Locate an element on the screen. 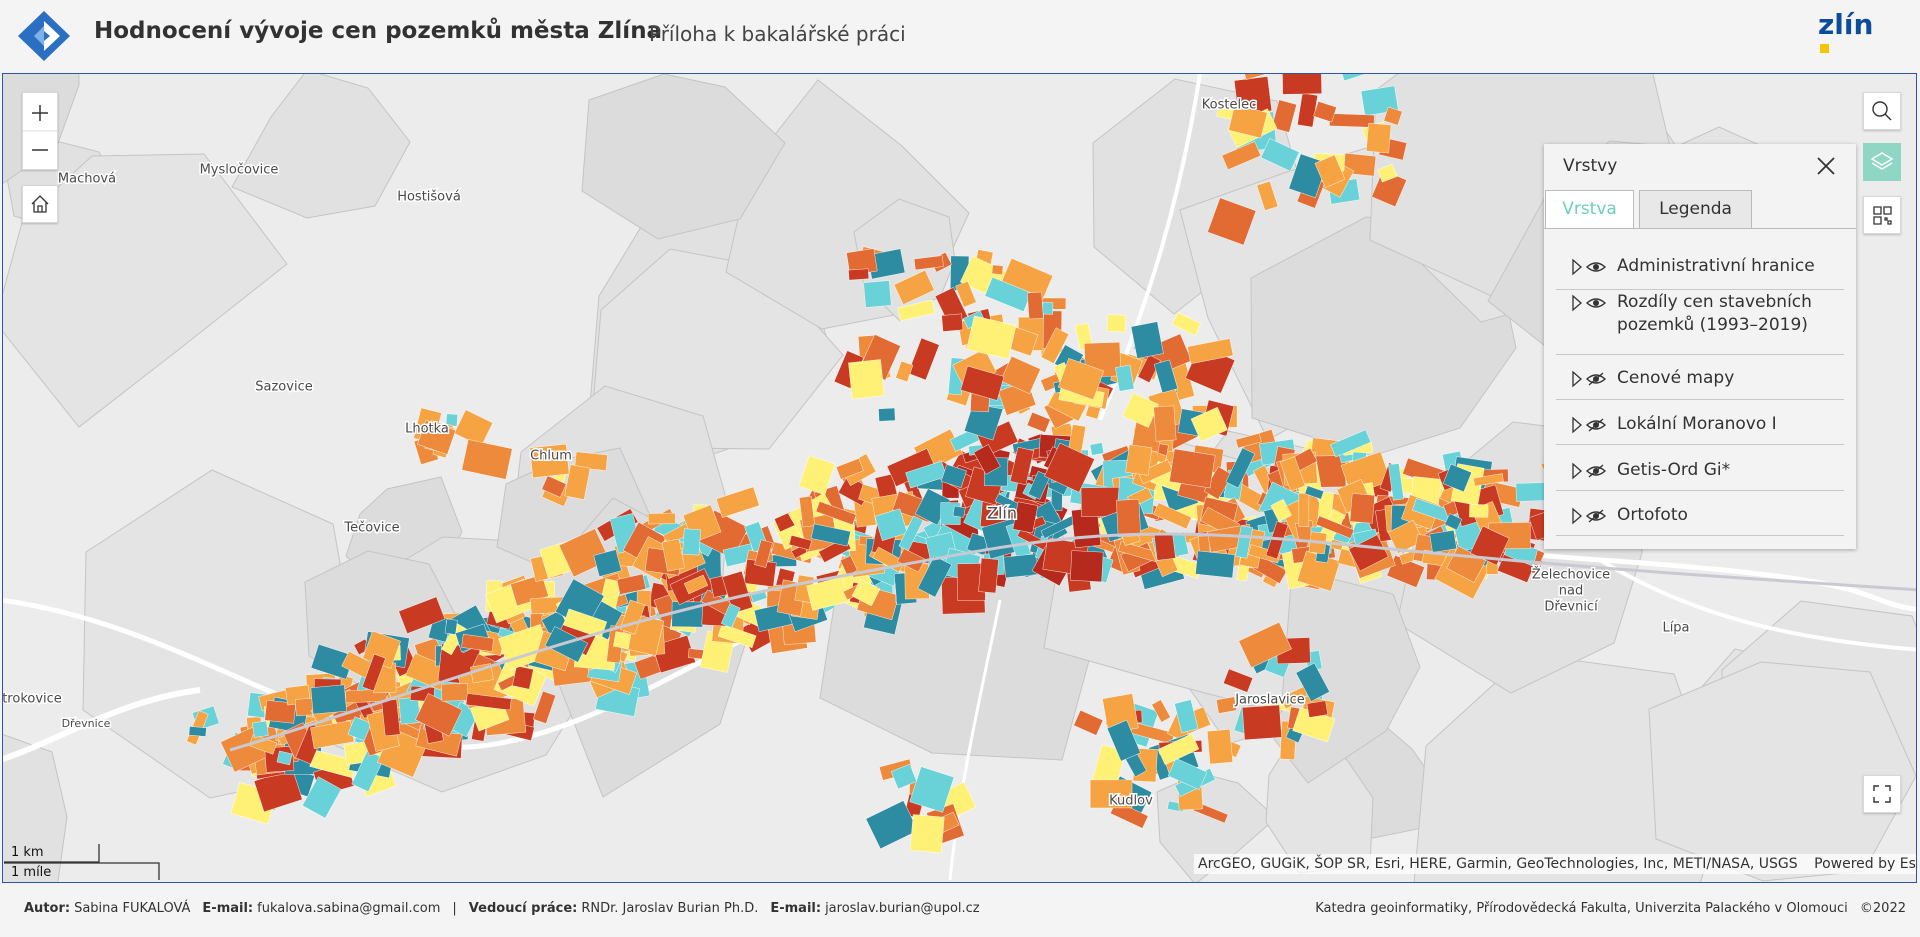 The width and height of the screenshot is (1920, 937). powered-by: Powered by Esri is located at coordinates (1865, 864).